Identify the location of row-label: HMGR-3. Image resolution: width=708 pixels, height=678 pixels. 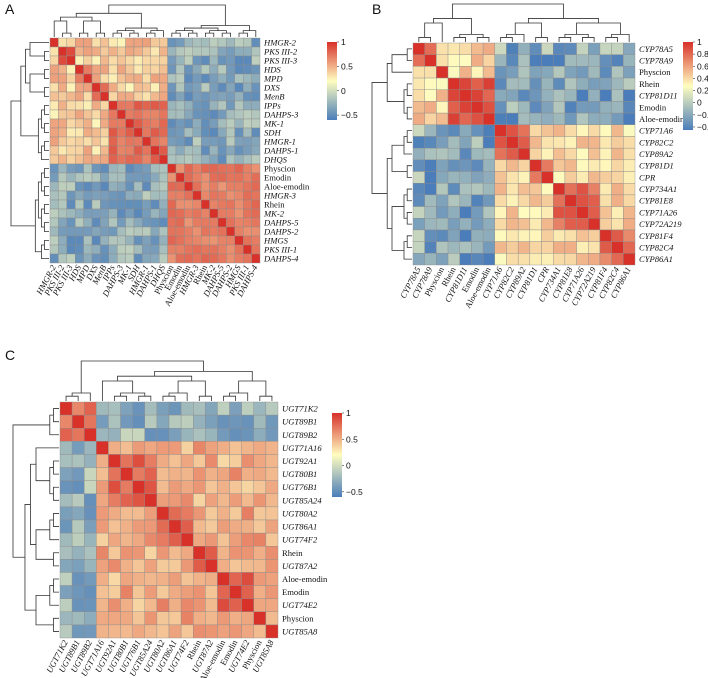
(279, 196).